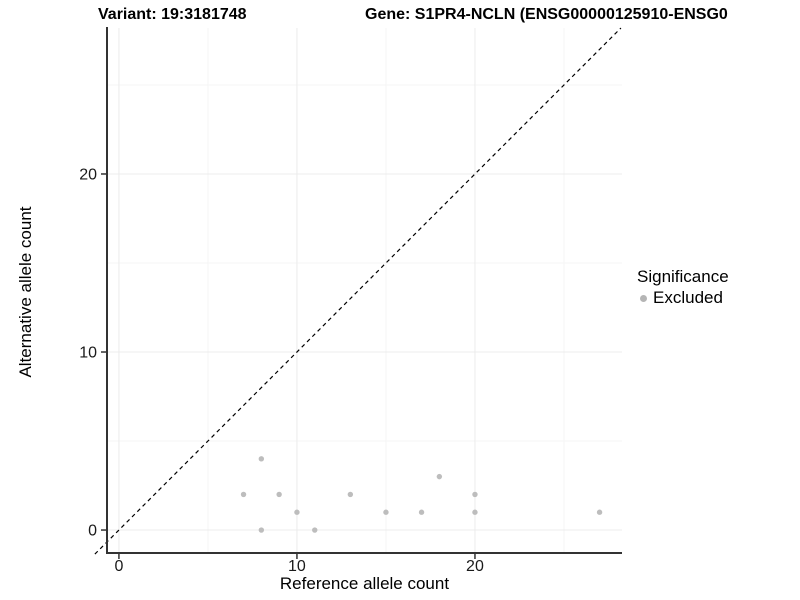  What do you see at coordinates (683, 287) in the screenshot?
I see `legend: Significance Excluded` at bounding box center [683, 287].